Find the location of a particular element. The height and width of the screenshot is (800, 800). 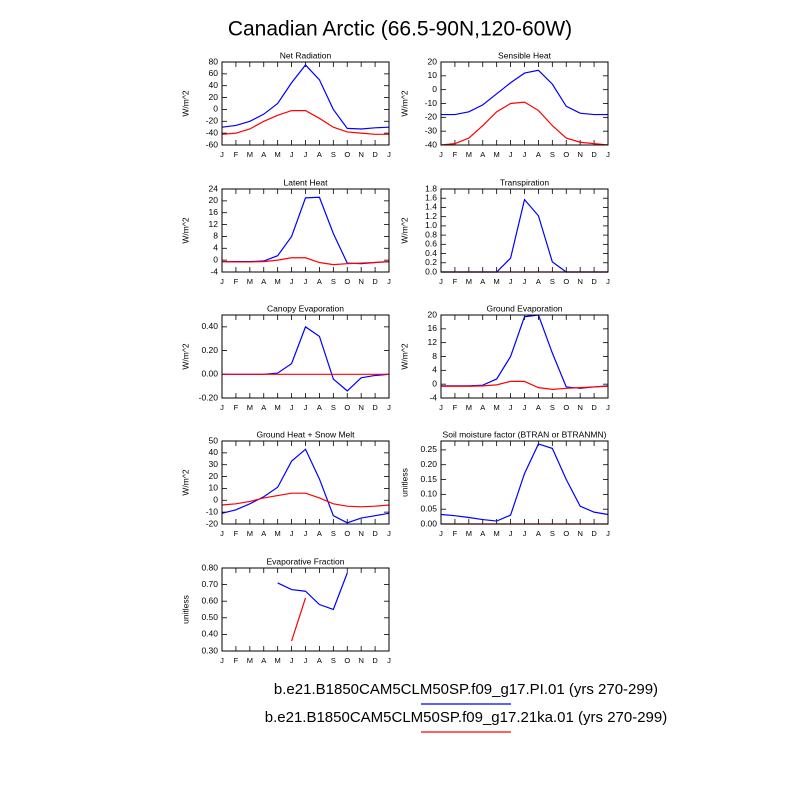

y-tick-label: 0.20 is located at coordinates (428, 464).